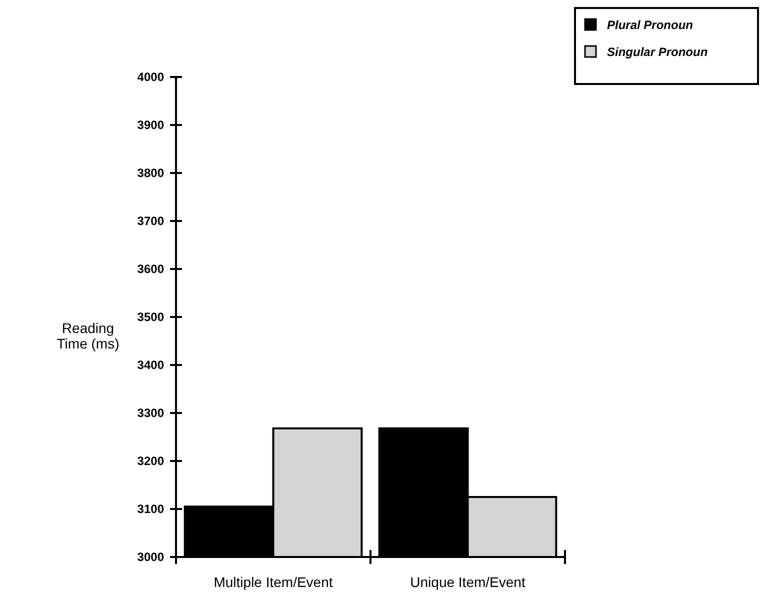 Image resolution: width=760 pixels, height=598 pixels. I want to click on y-tick-label: 3000, so click(150, 557).